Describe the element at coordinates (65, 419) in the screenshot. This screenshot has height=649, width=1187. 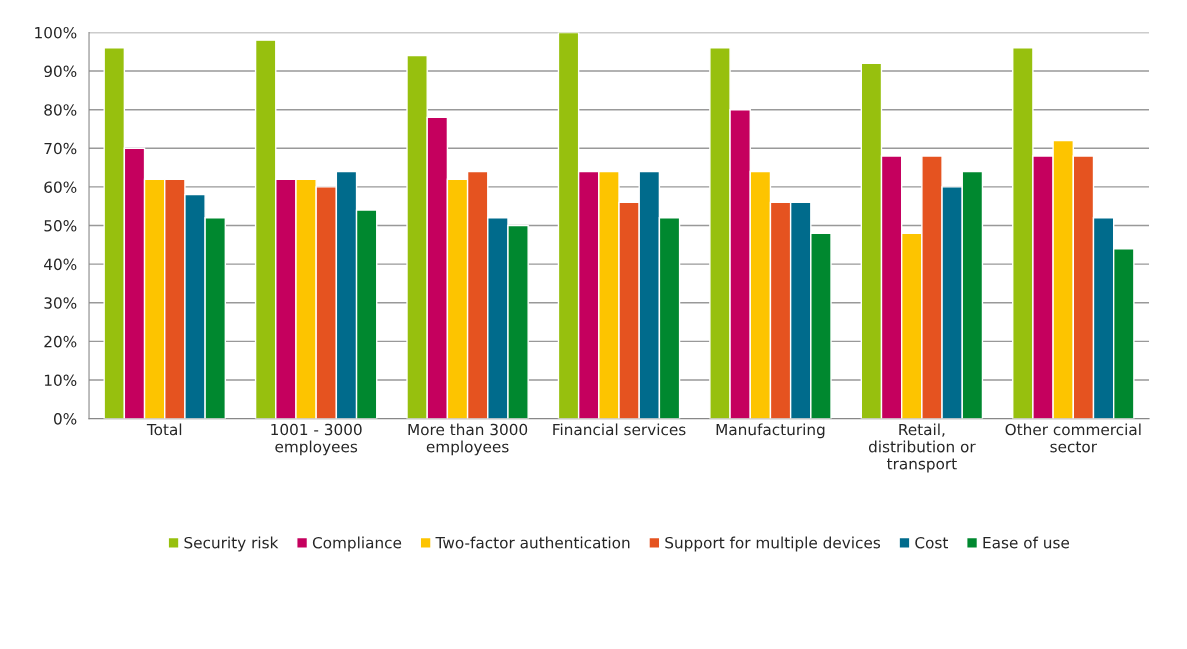
I see `y-tick-label: 0%` at that location.